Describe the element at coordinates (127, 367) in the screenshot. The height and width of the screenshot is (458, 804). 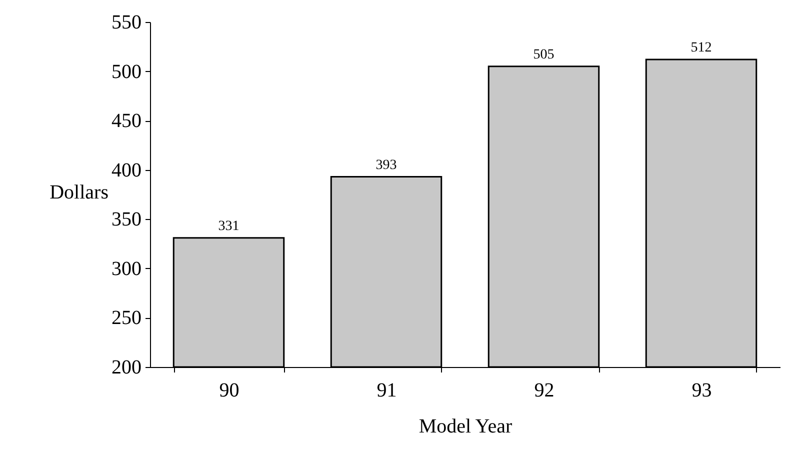
I see `y-tick-label: 200` at that location.